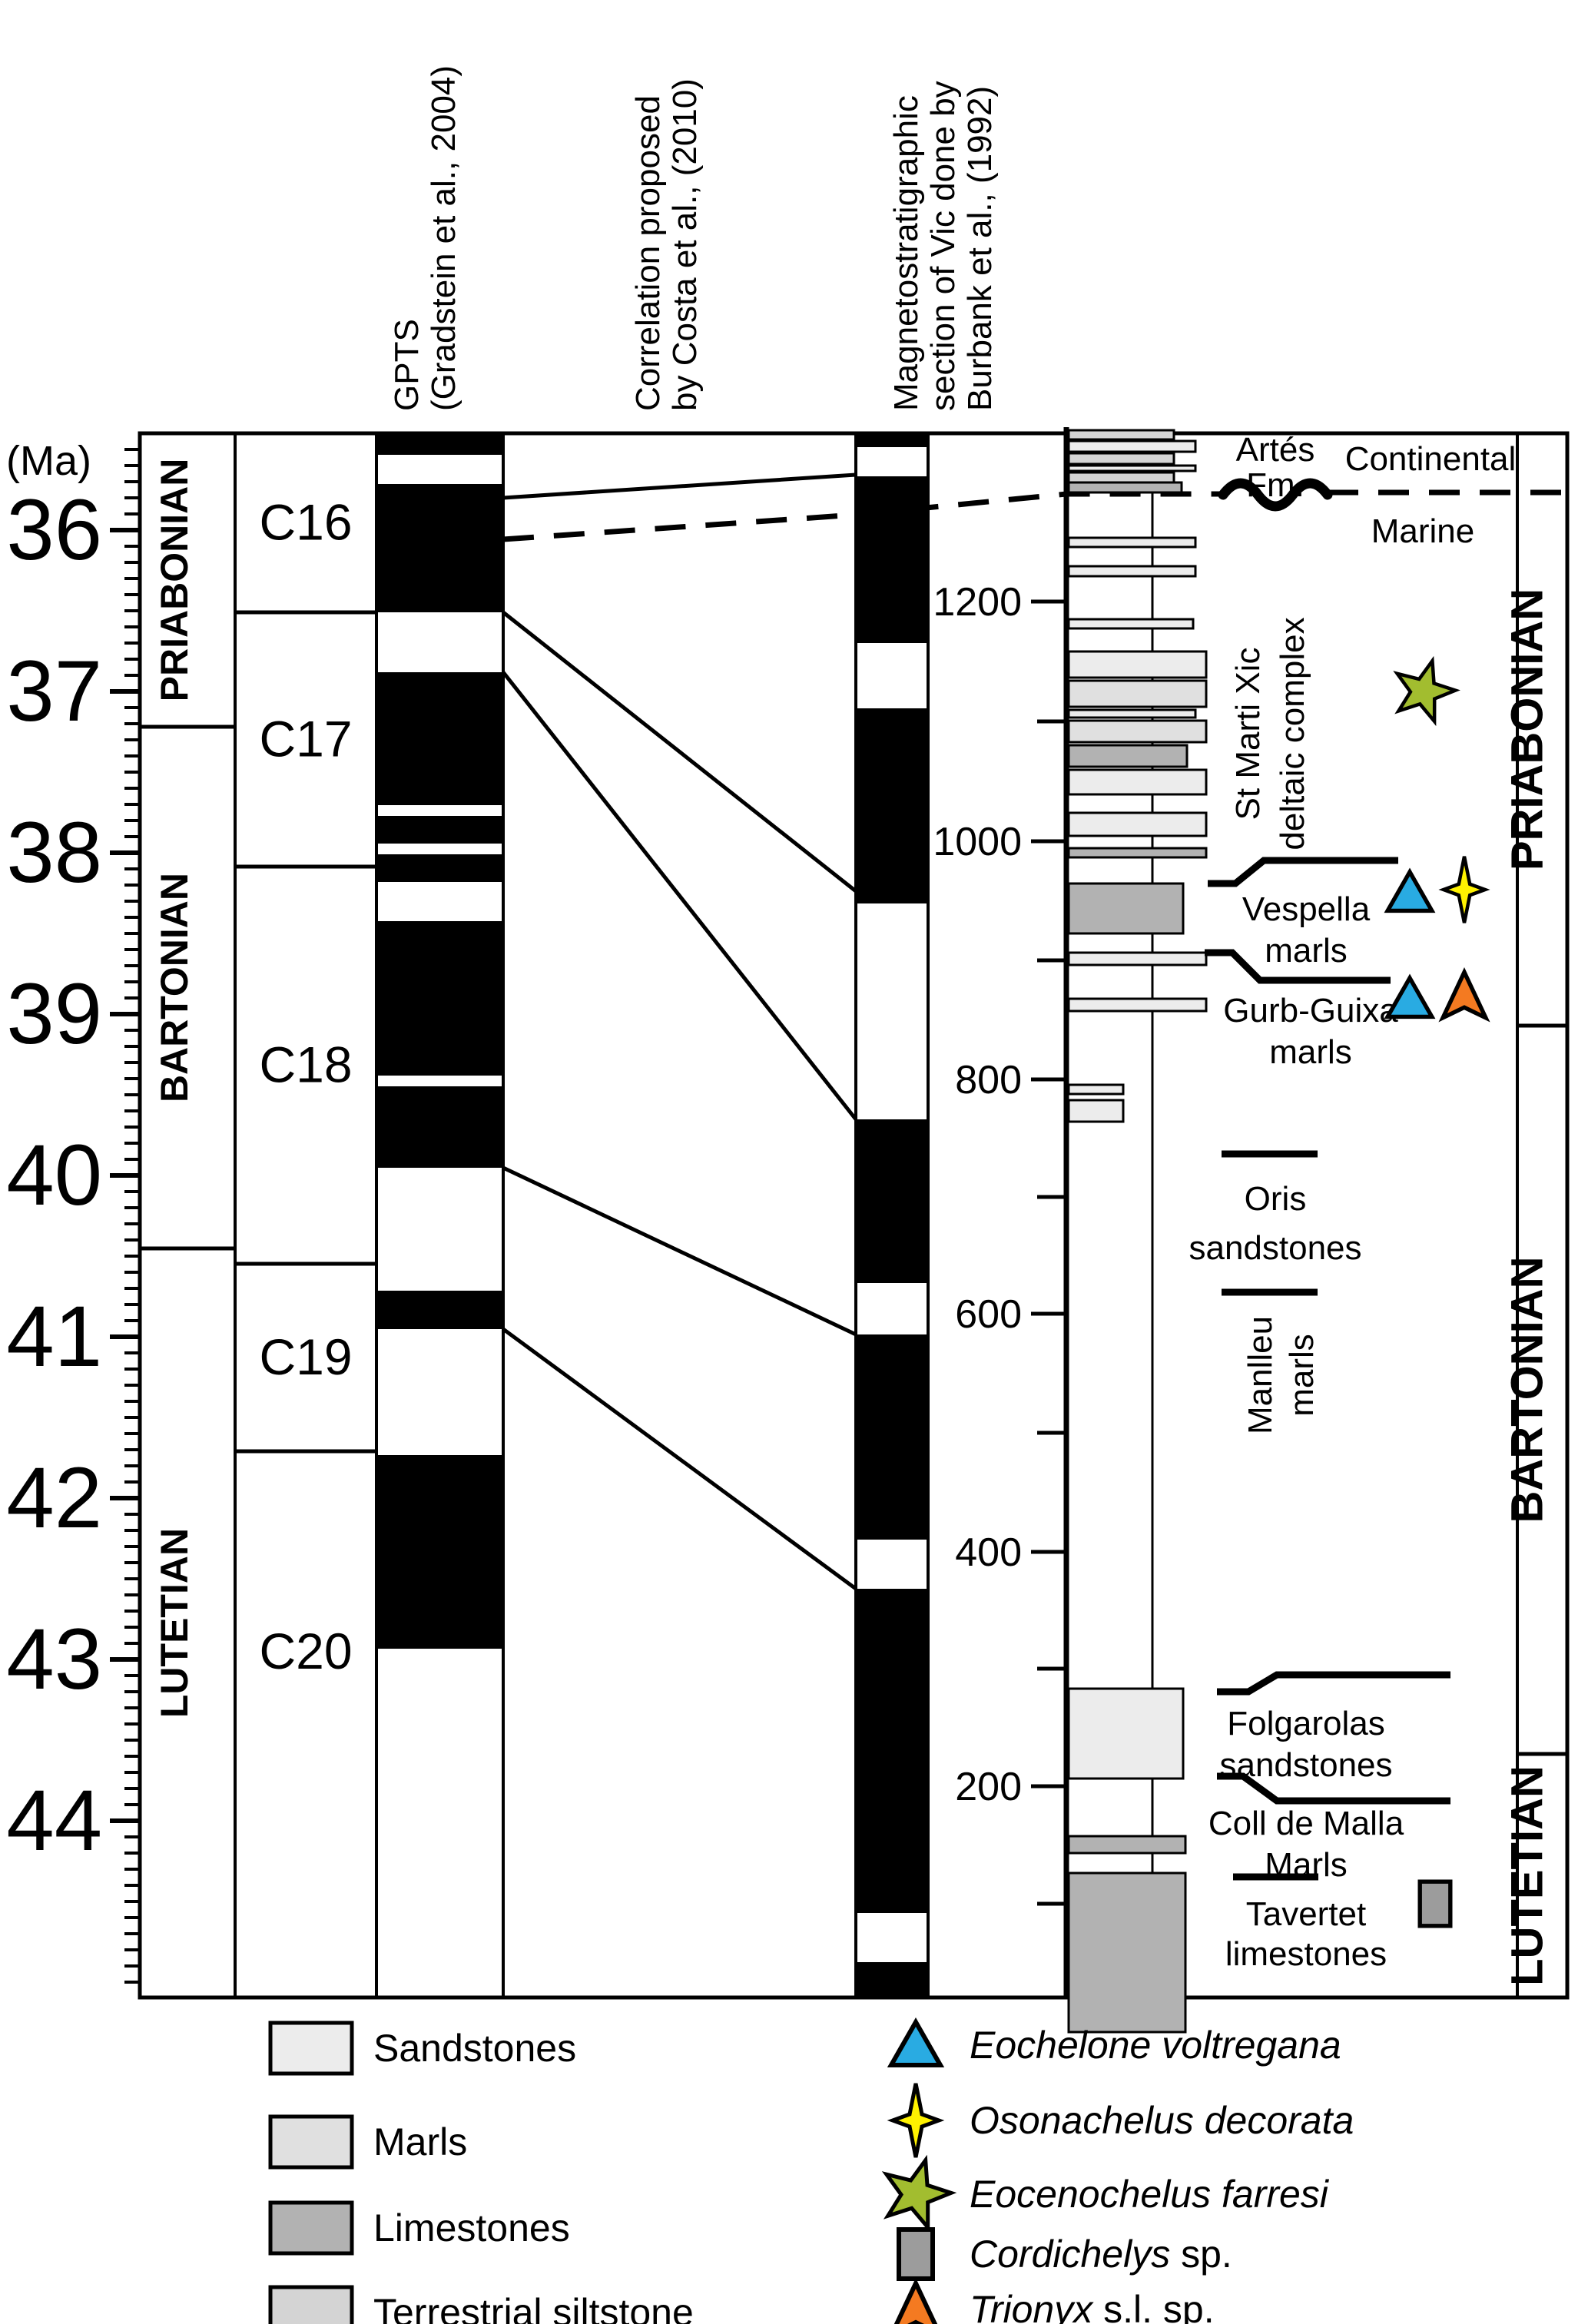 The height and width of the screenshot is (2324, 1588). Describe the element at coordinates (1305, 1723) in the screenshot. I see `formation-label-folgarolas-sandstones: Folgarolas` at that location.